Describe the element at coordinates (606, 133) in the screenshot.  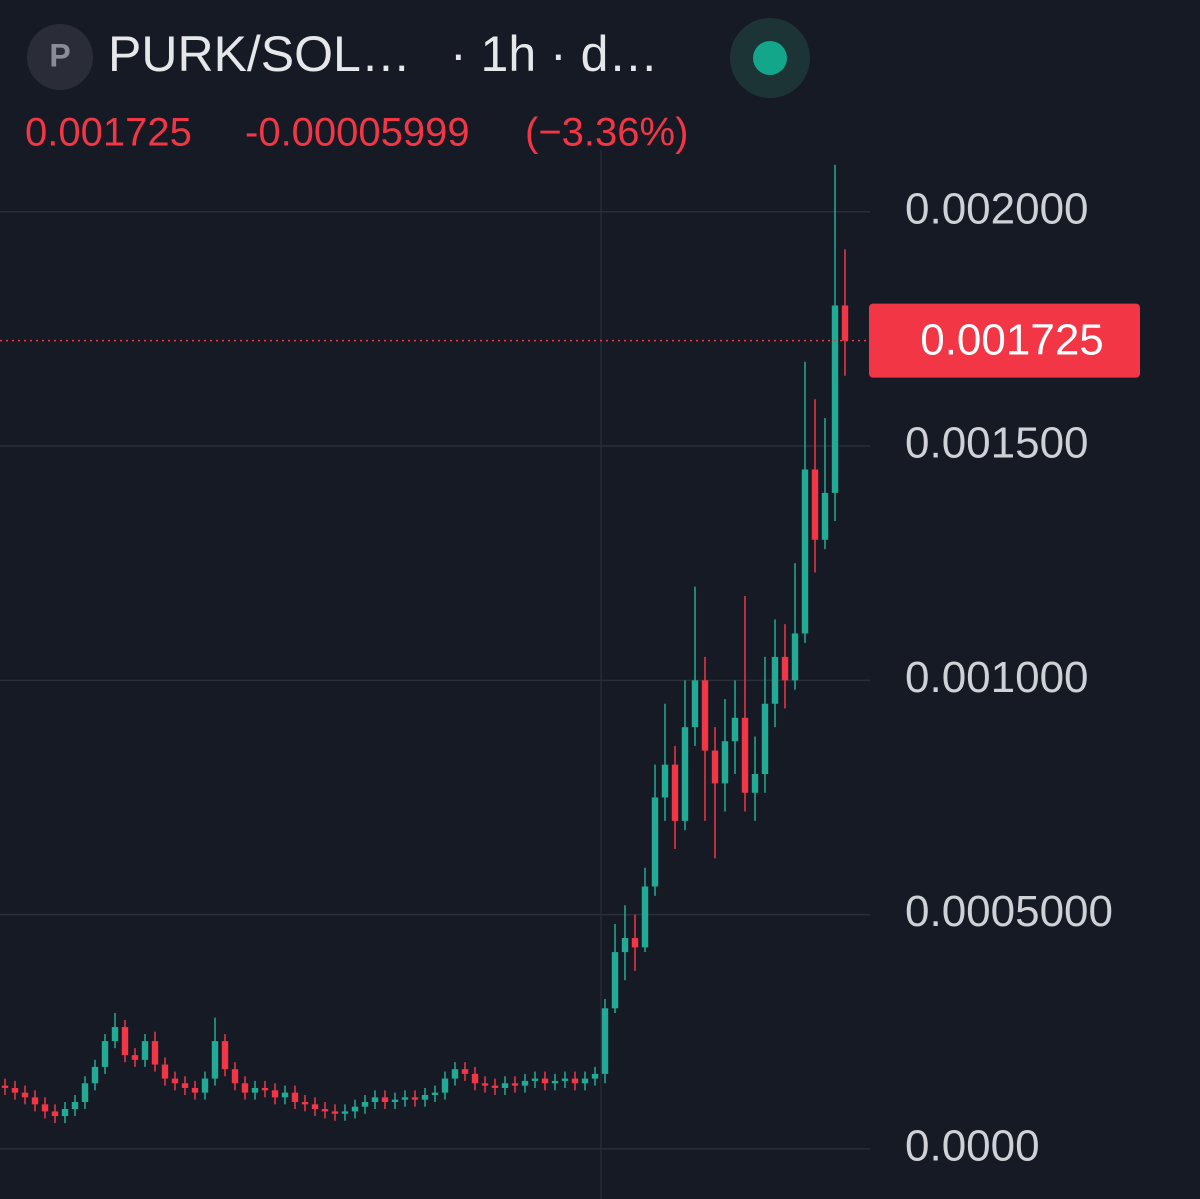
I see `price-change-percent: (−3.36%)` at that location.